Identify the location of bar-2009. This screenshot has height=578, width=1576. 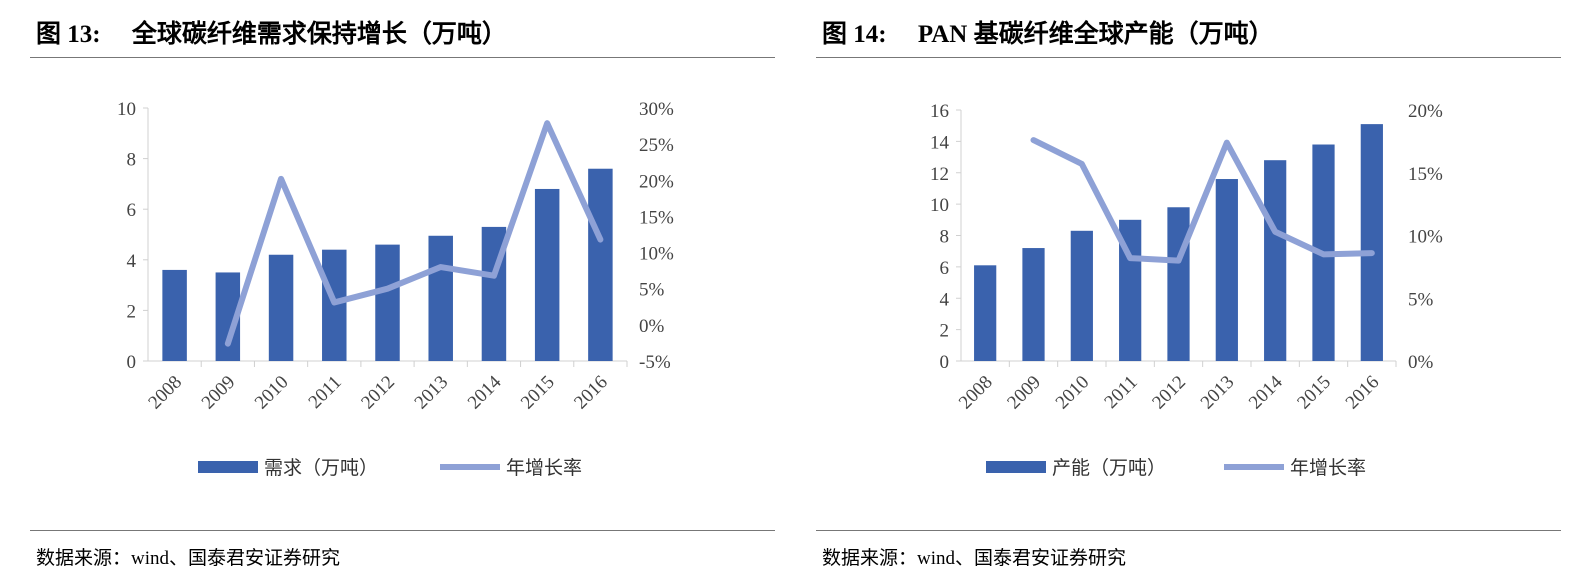
(1033, 304).